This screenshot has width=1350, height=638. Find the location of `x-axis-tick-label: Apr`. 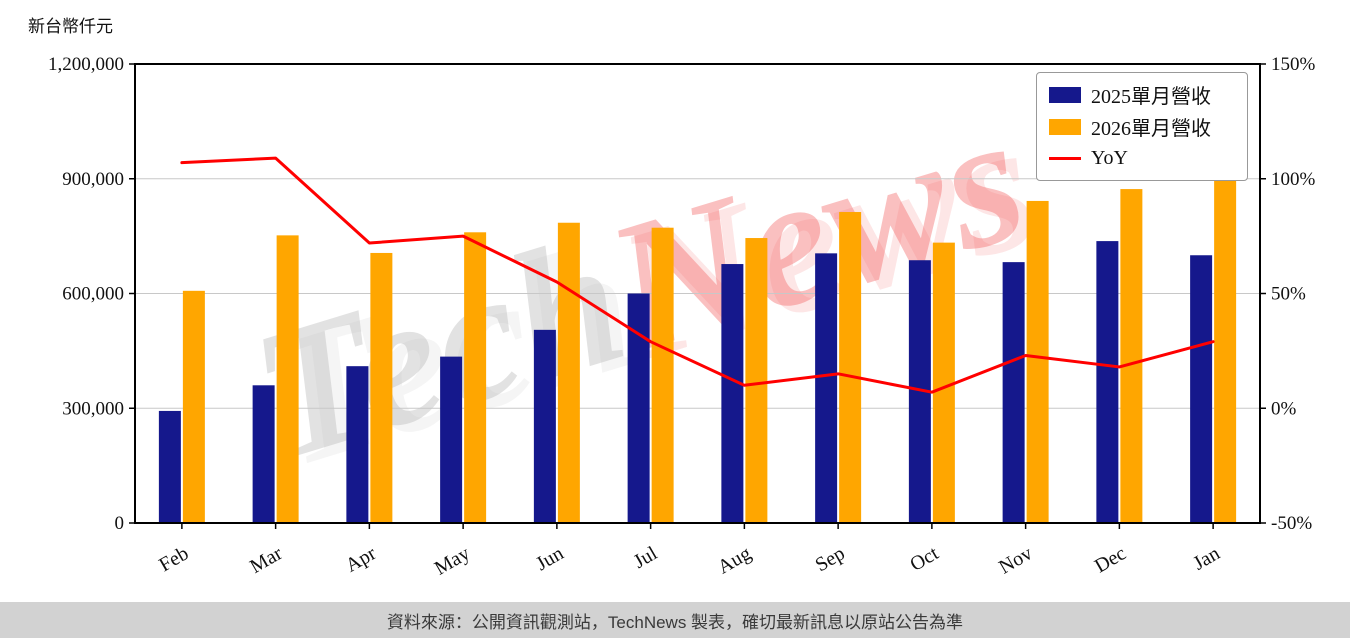

x-axis-tick-label: Apr is located at coordinates (361, 559).